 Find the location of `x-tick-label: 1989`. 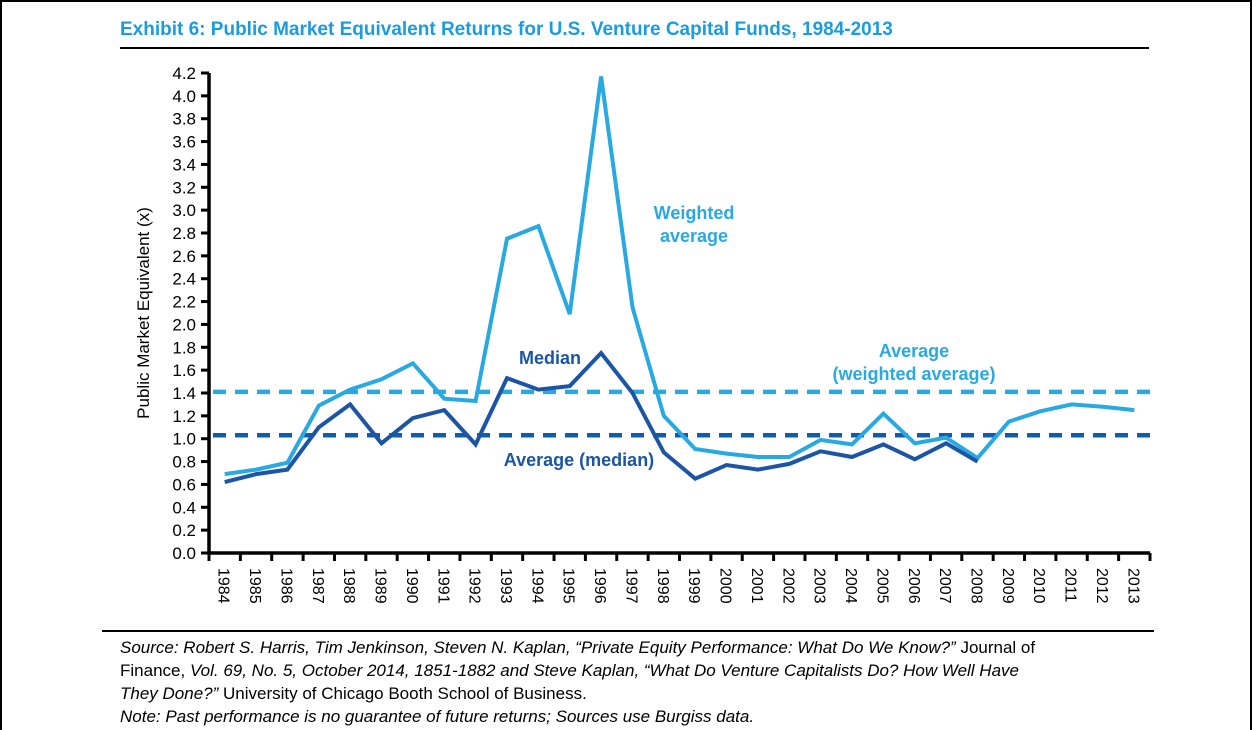

x-tick-label: 1989 is located at coordinates (380, 586).